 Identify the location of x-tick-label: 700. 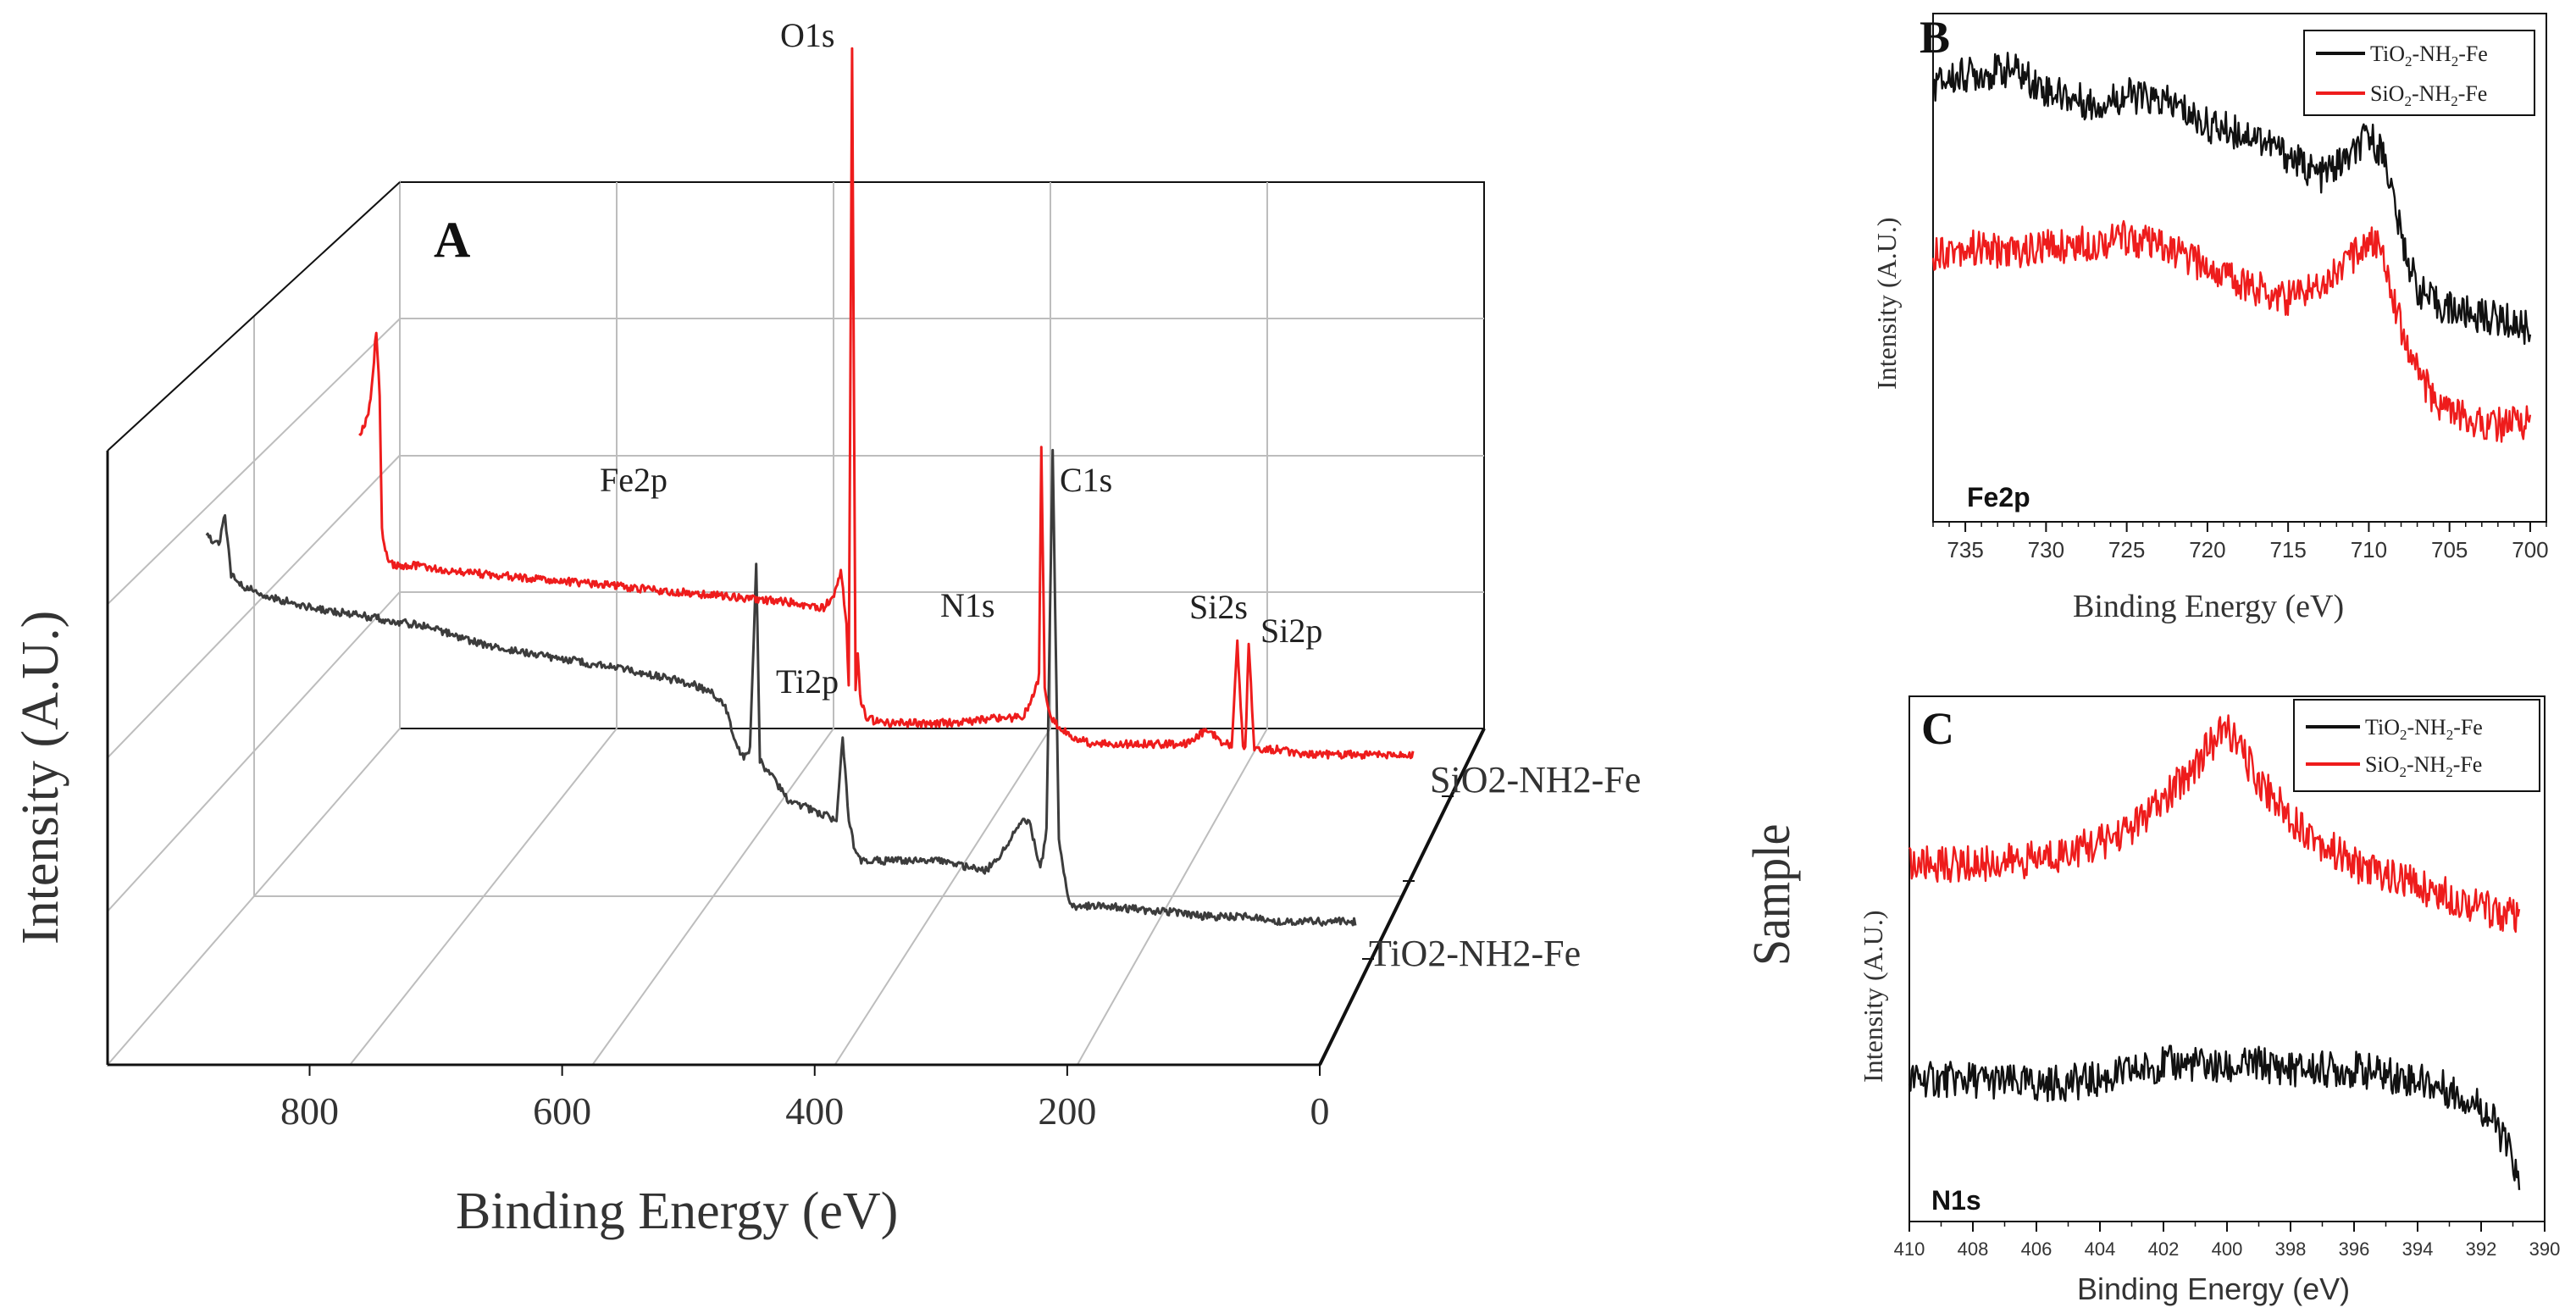
(2530, 549).